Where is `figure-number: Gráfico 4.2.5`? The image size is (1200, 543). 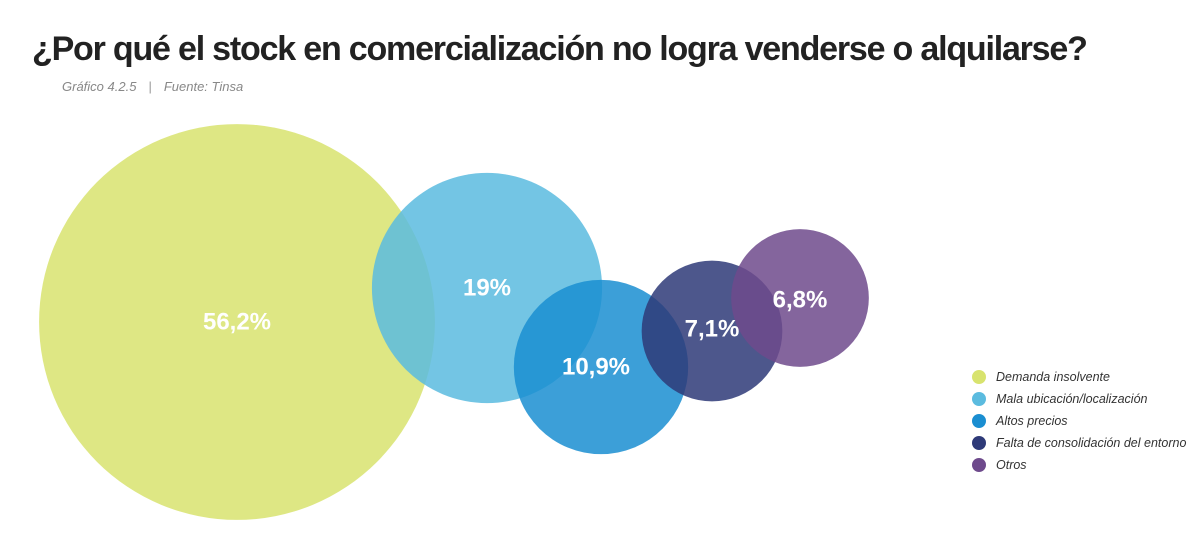 figure-number: Gráfico 4.2.5 is located at coordinates (99, 86).